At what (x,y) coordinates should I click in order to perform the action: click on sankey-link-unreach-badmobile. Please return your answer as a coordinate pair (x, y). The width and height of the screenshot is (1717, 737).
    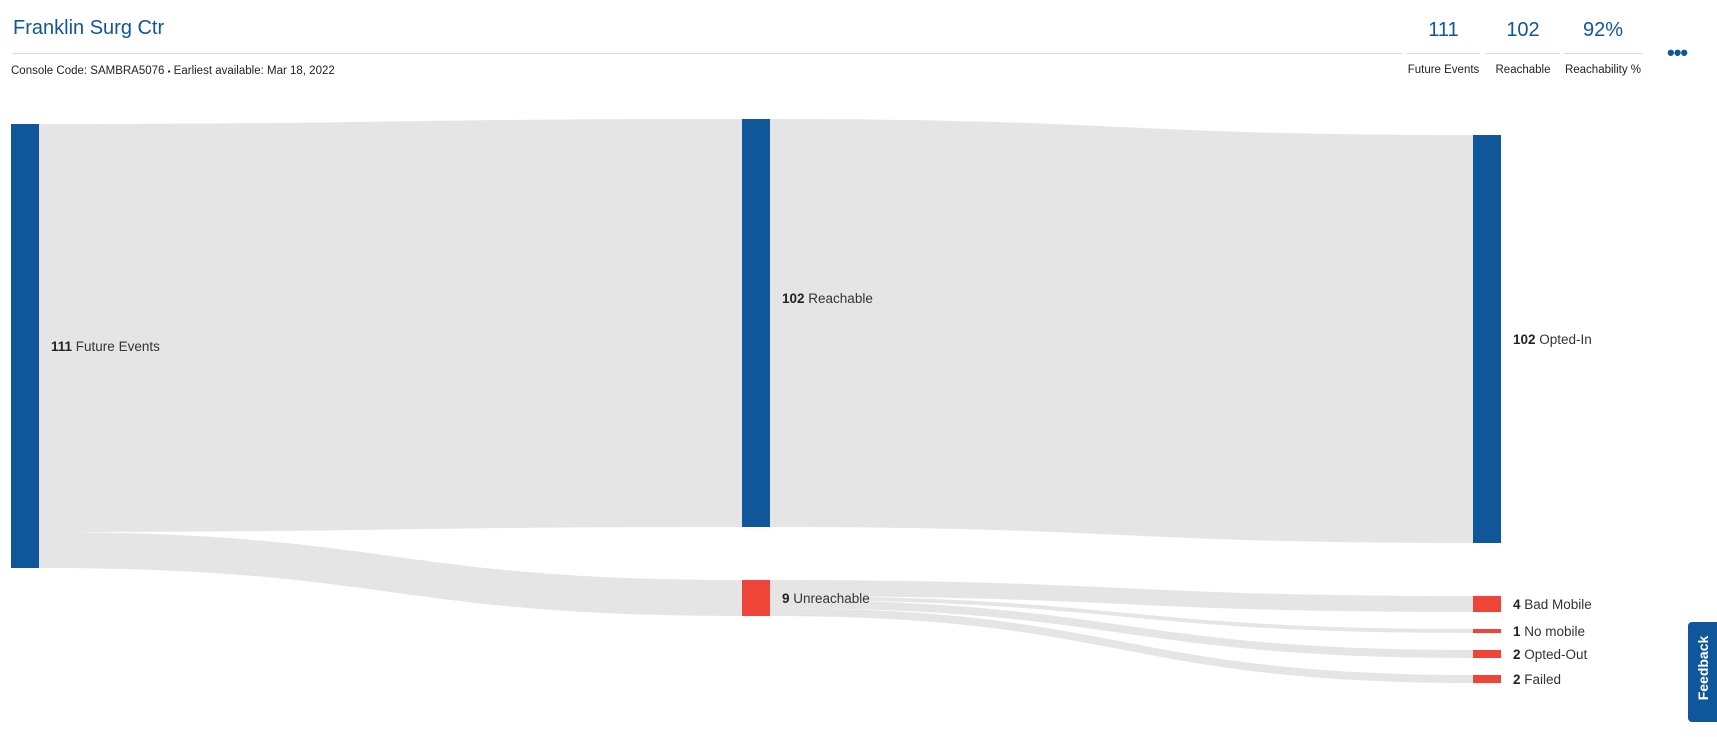
    Looking at the image, I should click on (1121, 596).